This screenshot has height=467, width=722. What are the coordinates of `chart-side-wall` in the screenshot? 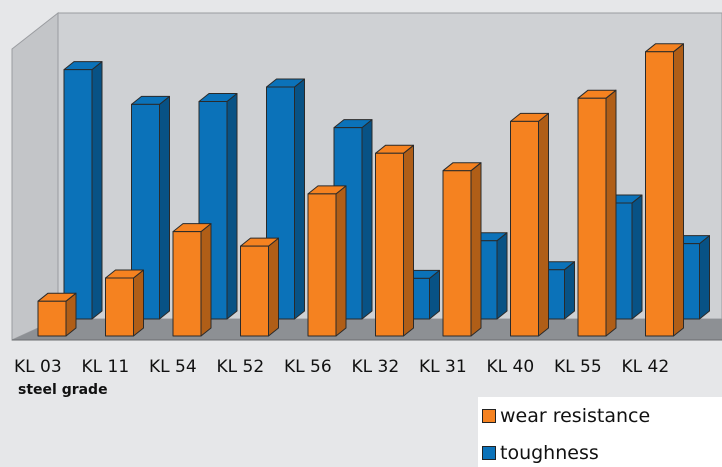 It's located at (35, 176).